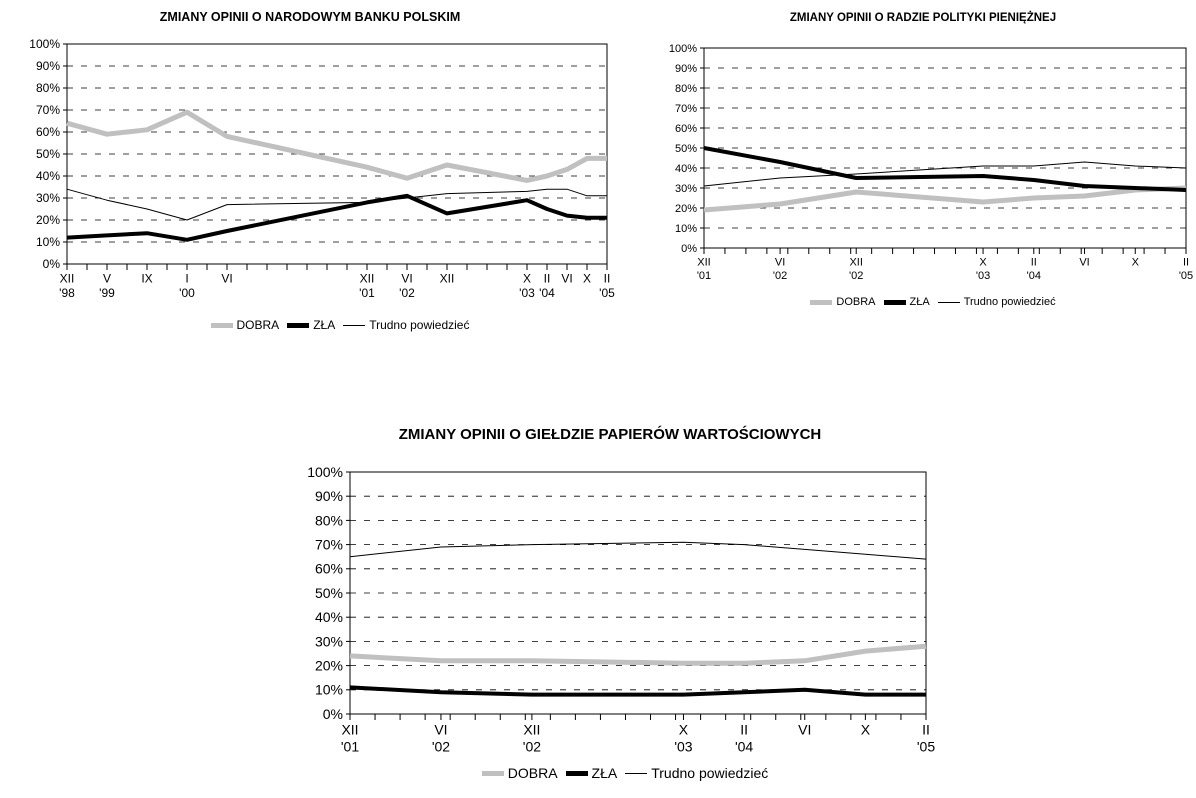 The image size is (1196, 798). Describe the element at coordinates (310, 17) in the screenshot. I see `chart-title: ZMIANY OPINII O NARODOWYM BANKU POLSKIM` at that location.